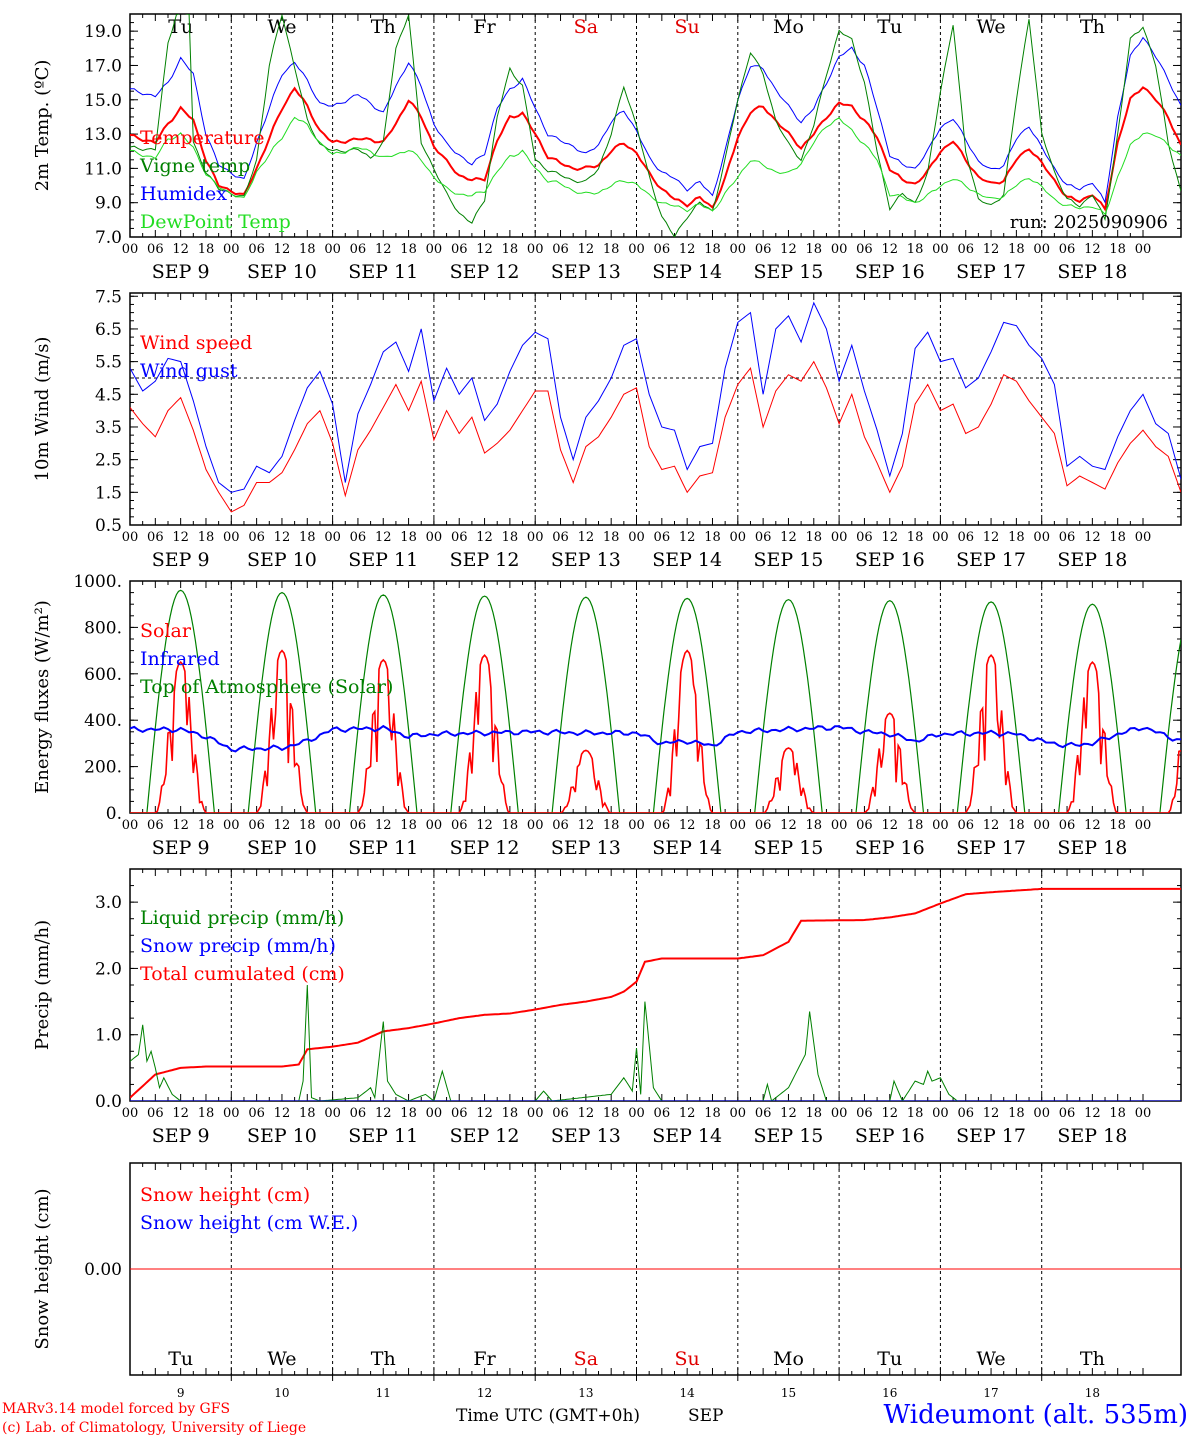  Describe the element at coordinates (108, 395) in the screenshot. I see `y-tick-label: 4.5` at that location.